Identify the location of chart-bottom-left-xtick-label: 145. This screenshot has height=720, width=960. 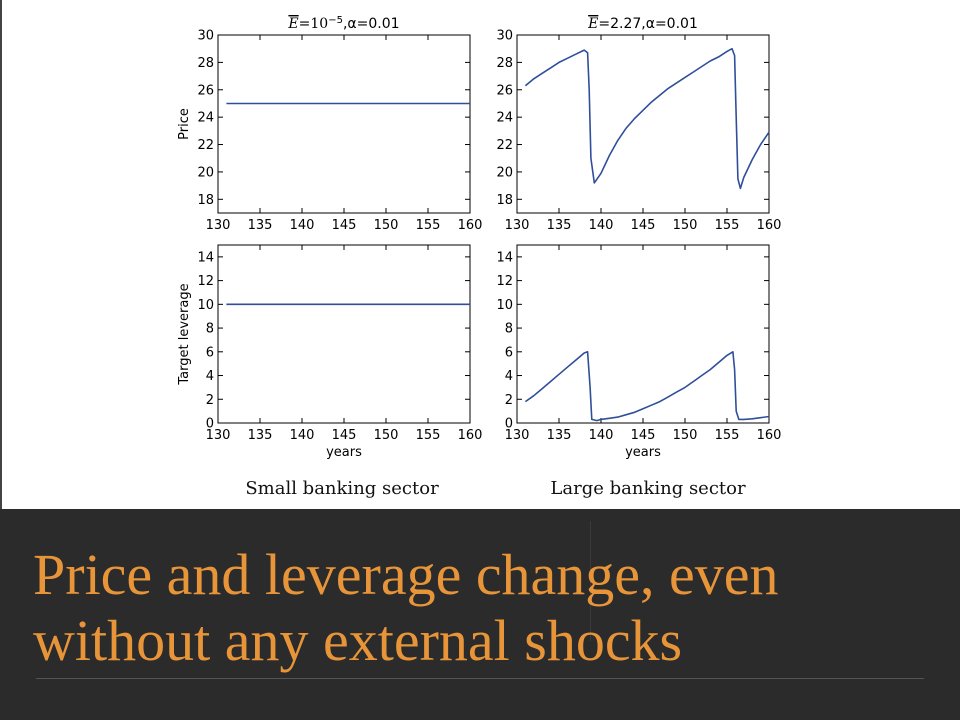
(344, 435).